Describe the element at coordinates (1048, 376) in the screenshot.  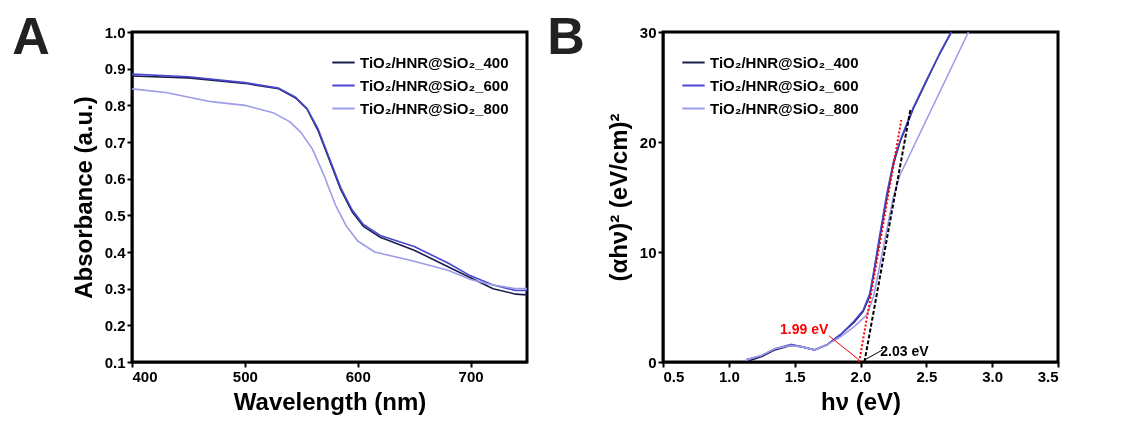
I see `x-tick-label: 3.5` at that location.